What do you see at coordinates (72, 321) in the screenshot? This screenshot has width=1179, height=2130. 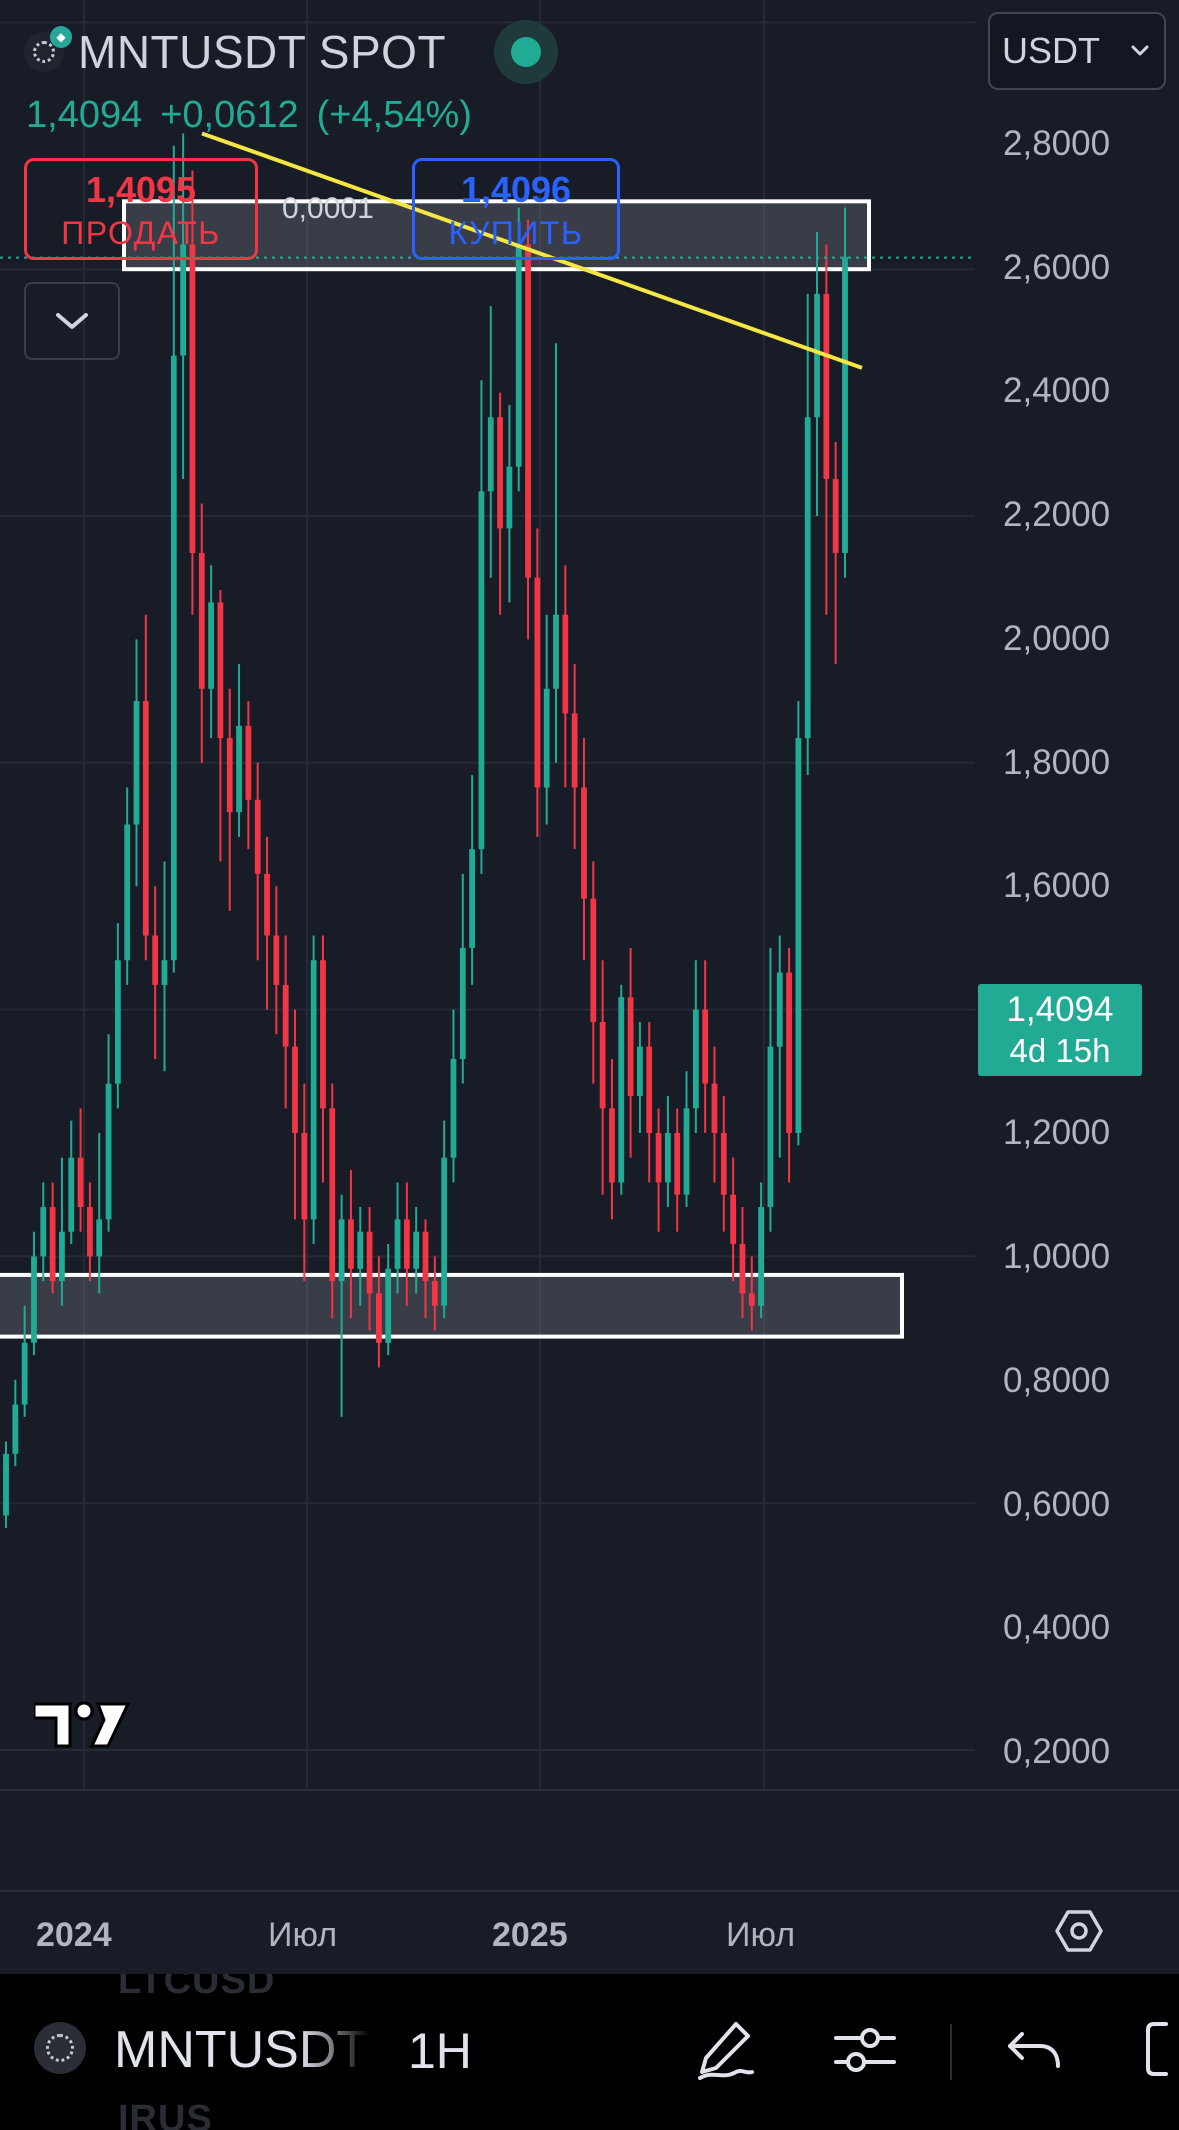 I see `collapse-button` at bounding box center [72, 321].